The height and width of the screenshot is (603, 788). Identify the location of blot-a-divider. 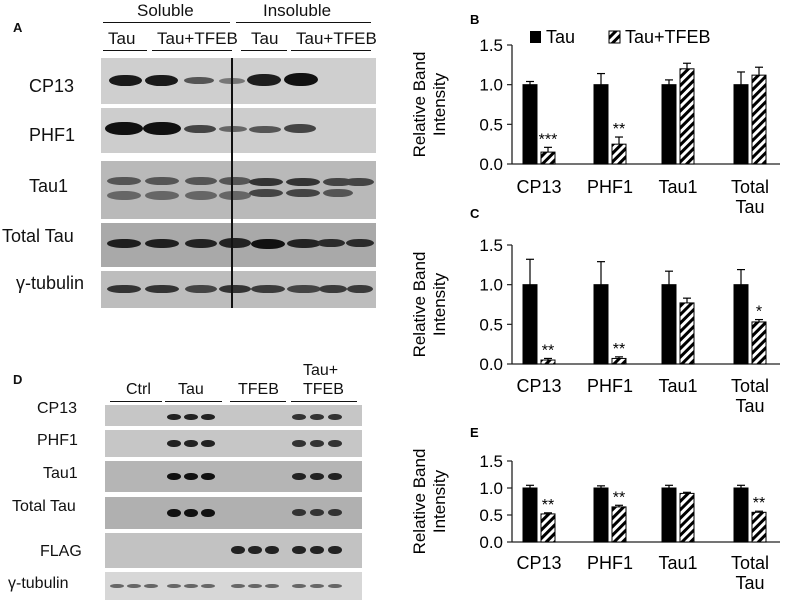
(232, 183).